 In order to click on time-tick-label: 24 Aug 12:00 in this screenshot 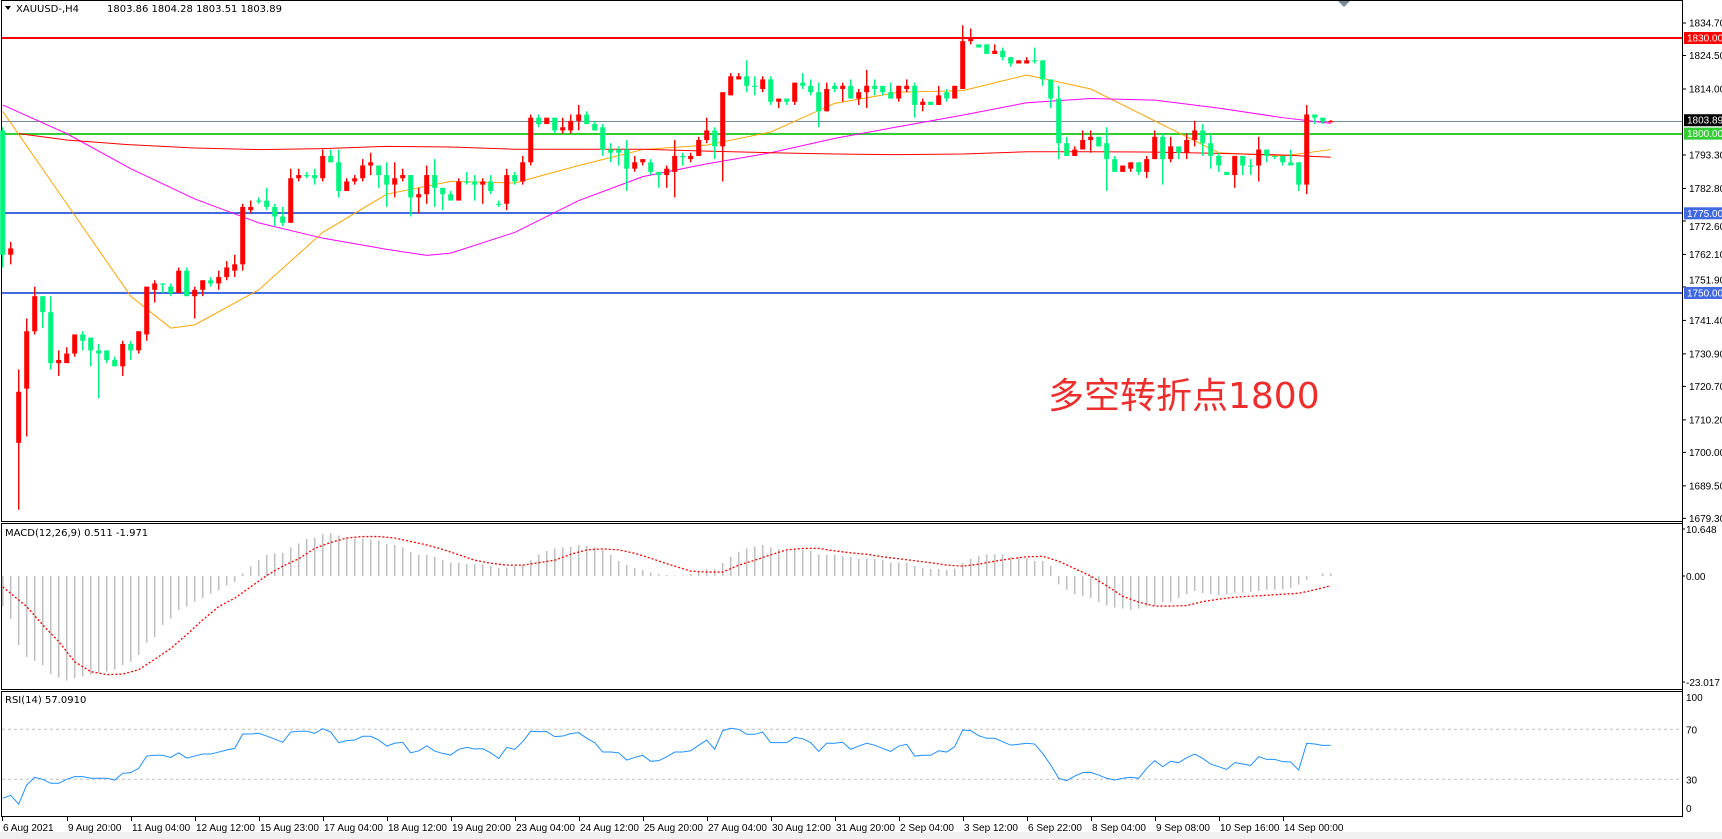, I will do `click(609, 828)`.